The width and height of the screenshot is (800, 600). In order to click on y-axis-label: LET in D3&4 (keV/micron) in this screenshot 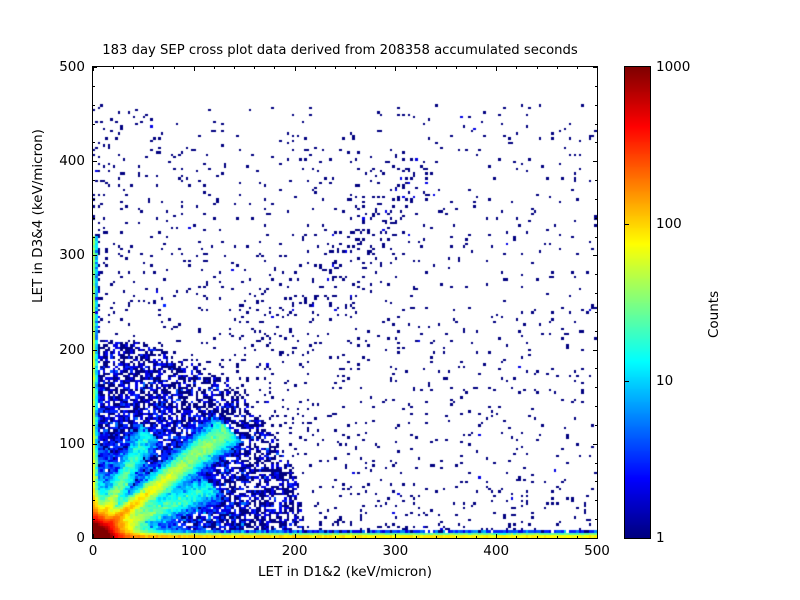, I will do `click(38, 216)`.